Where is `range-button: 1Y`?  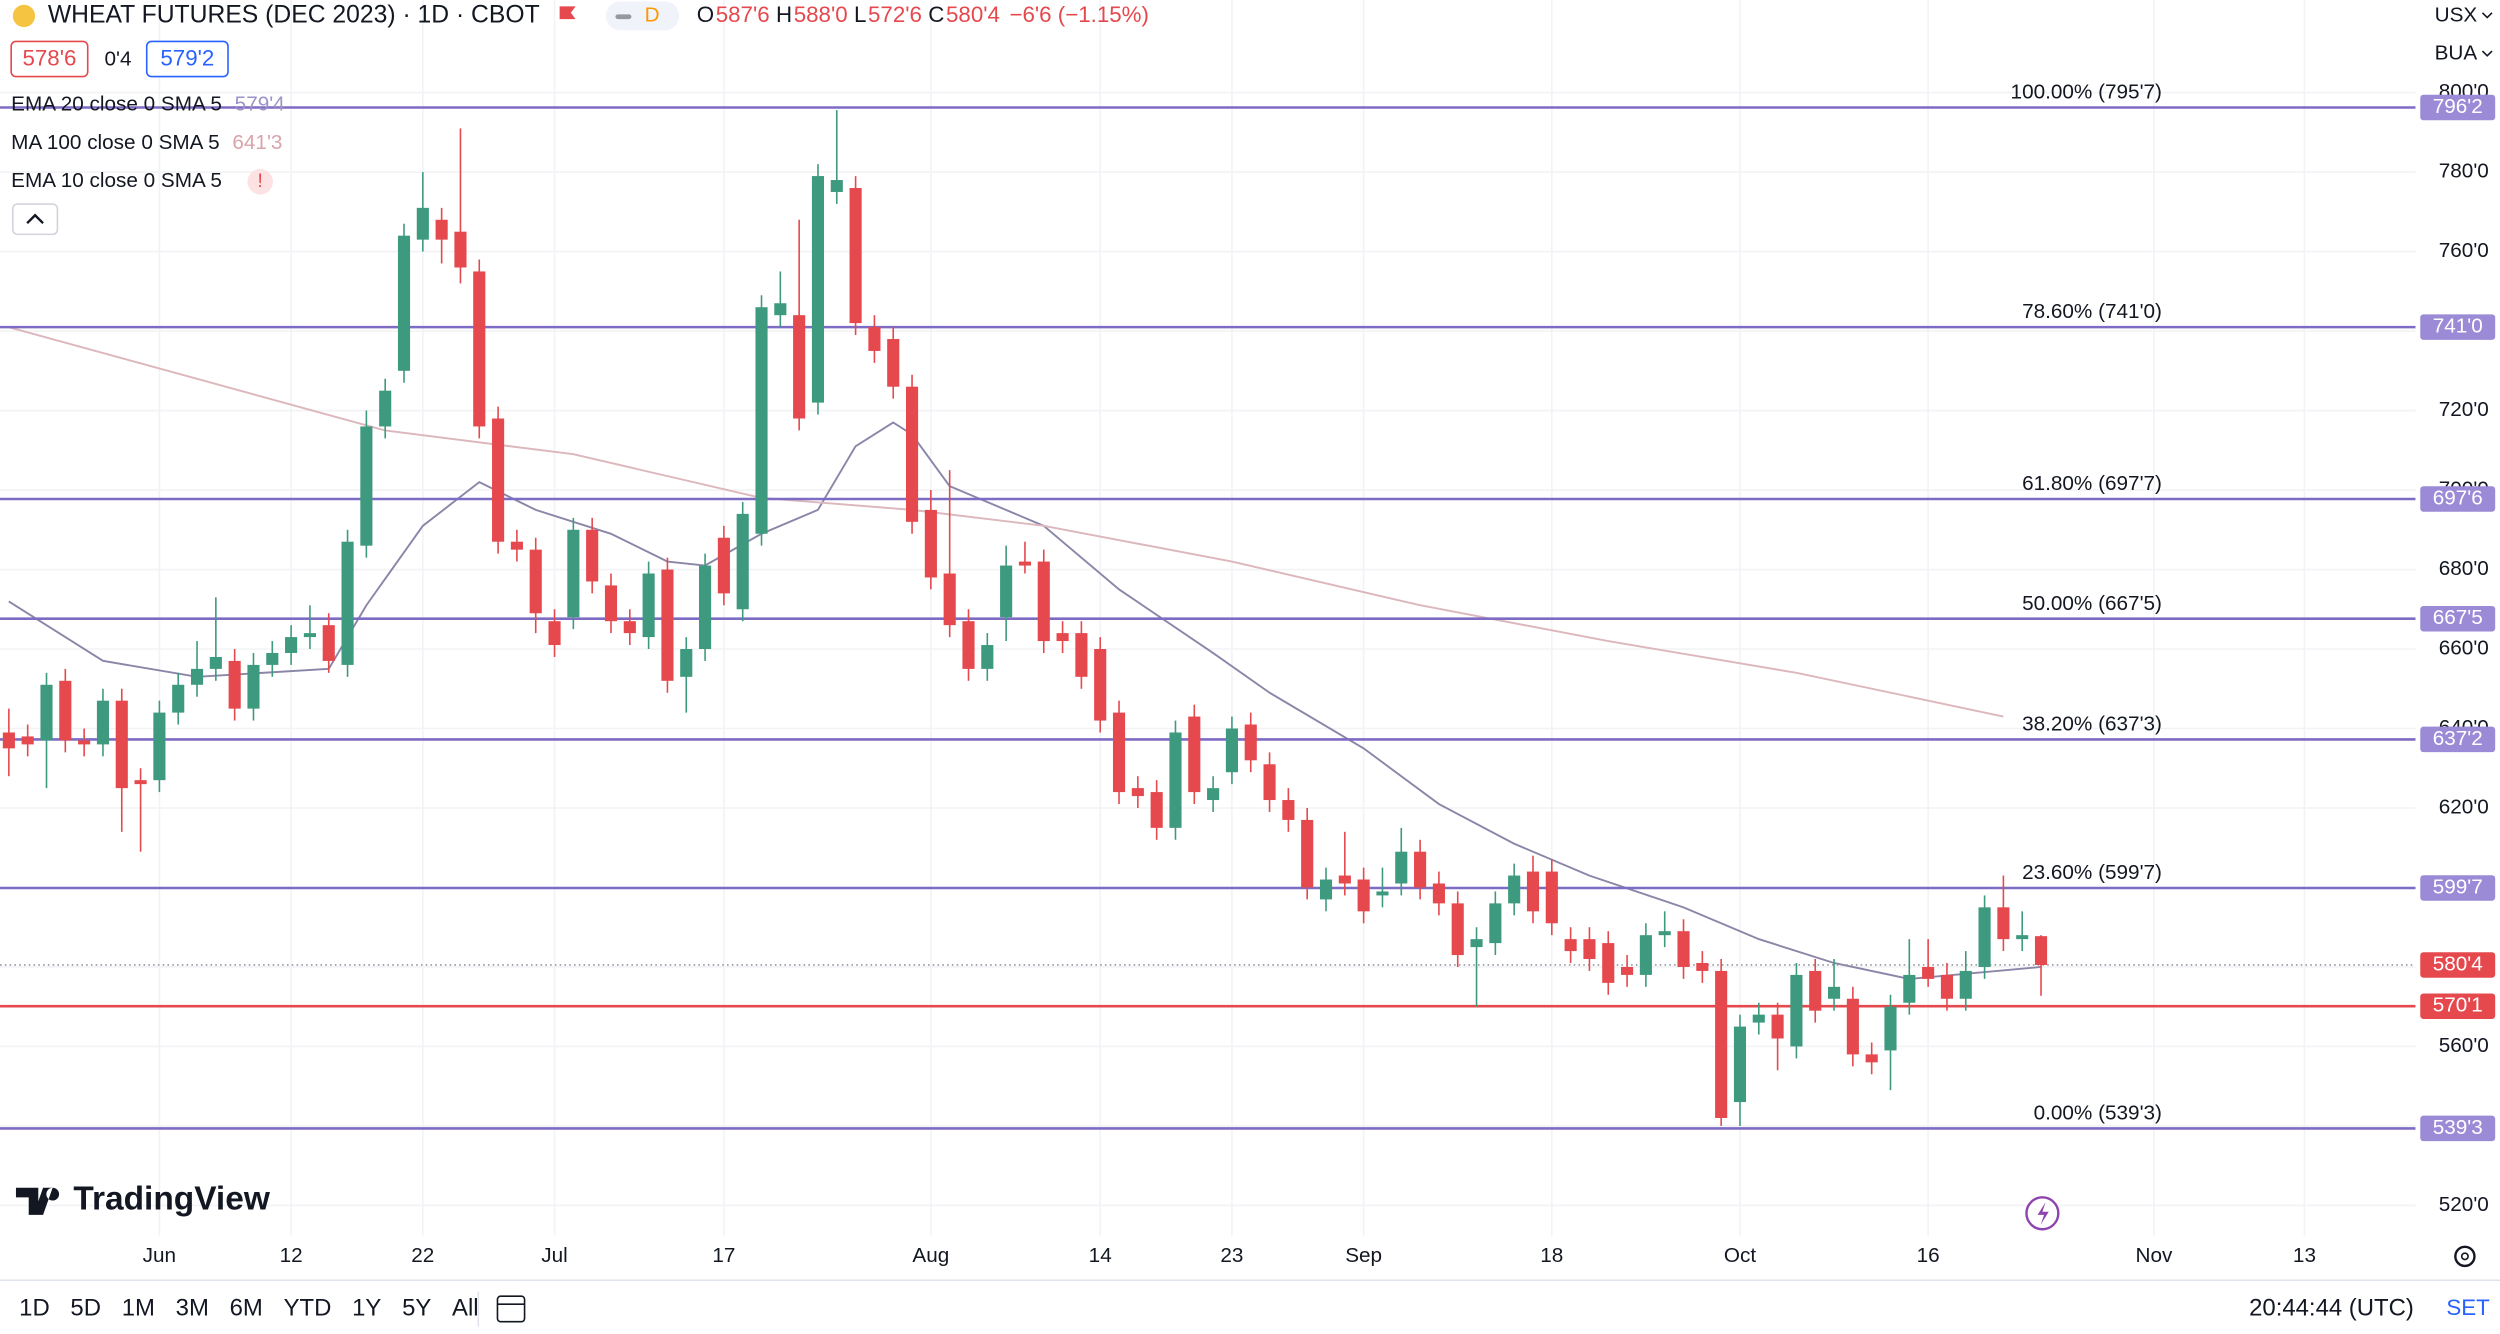
range-button: 1Y is located at coordinates (366, 1307).